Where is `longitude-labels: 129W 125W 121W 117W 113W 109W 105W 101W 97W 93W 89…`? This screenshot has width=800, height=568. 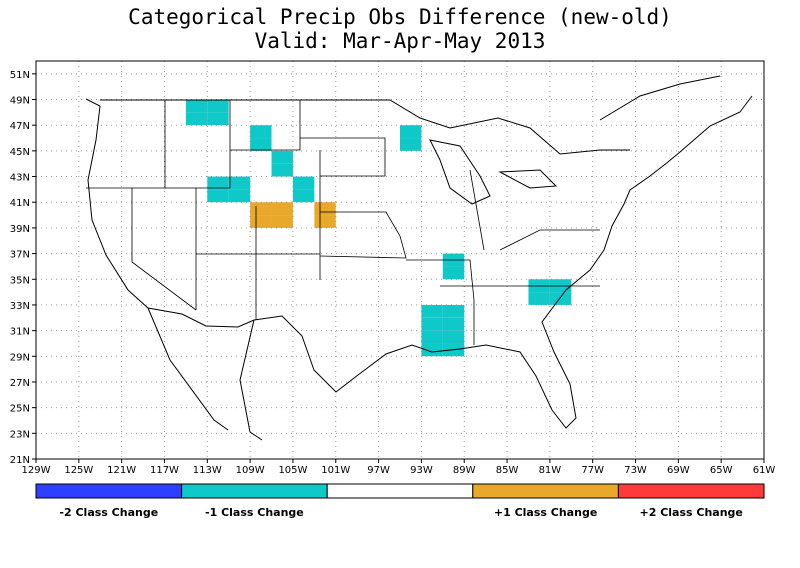 longitude-labels: 129W 125W 121W 117W 113W 109W 105W 101W 97W 93W 89… is located at coordinates (399, 467).